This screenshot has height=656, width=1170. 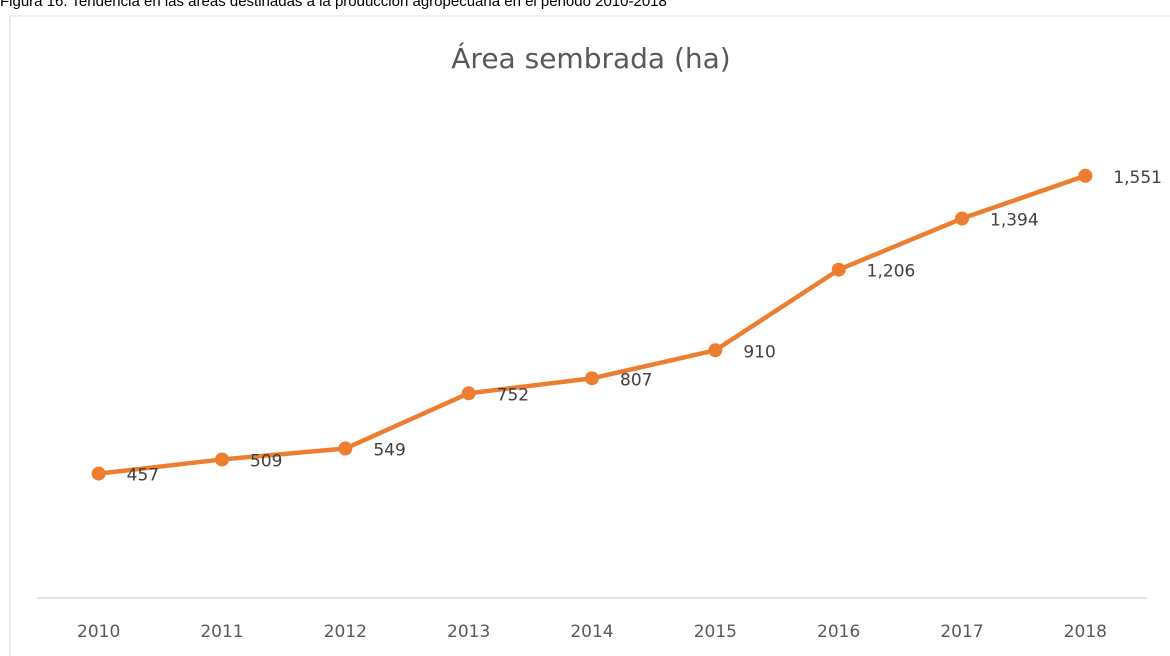 What do you see at coordinates (266, 461) in the screenshot?
I see `data-label: 509` at bounding box center [266, 461].